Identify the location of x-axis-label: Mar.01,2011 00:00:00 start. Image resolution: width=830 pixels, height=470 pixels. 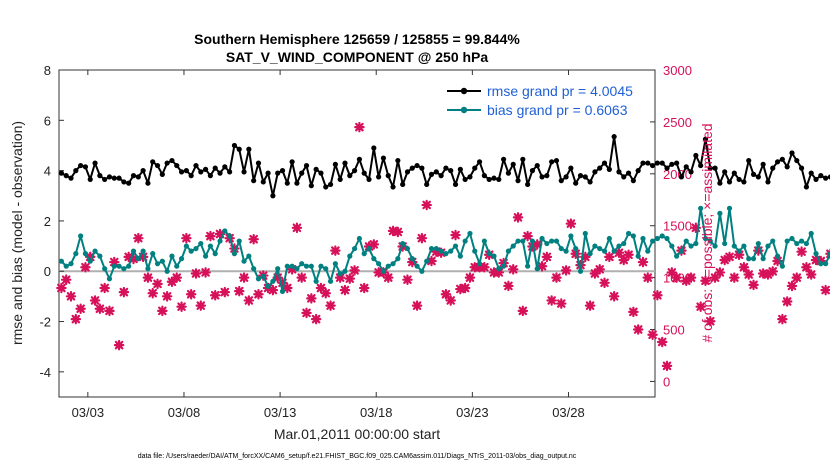
(357, 434).